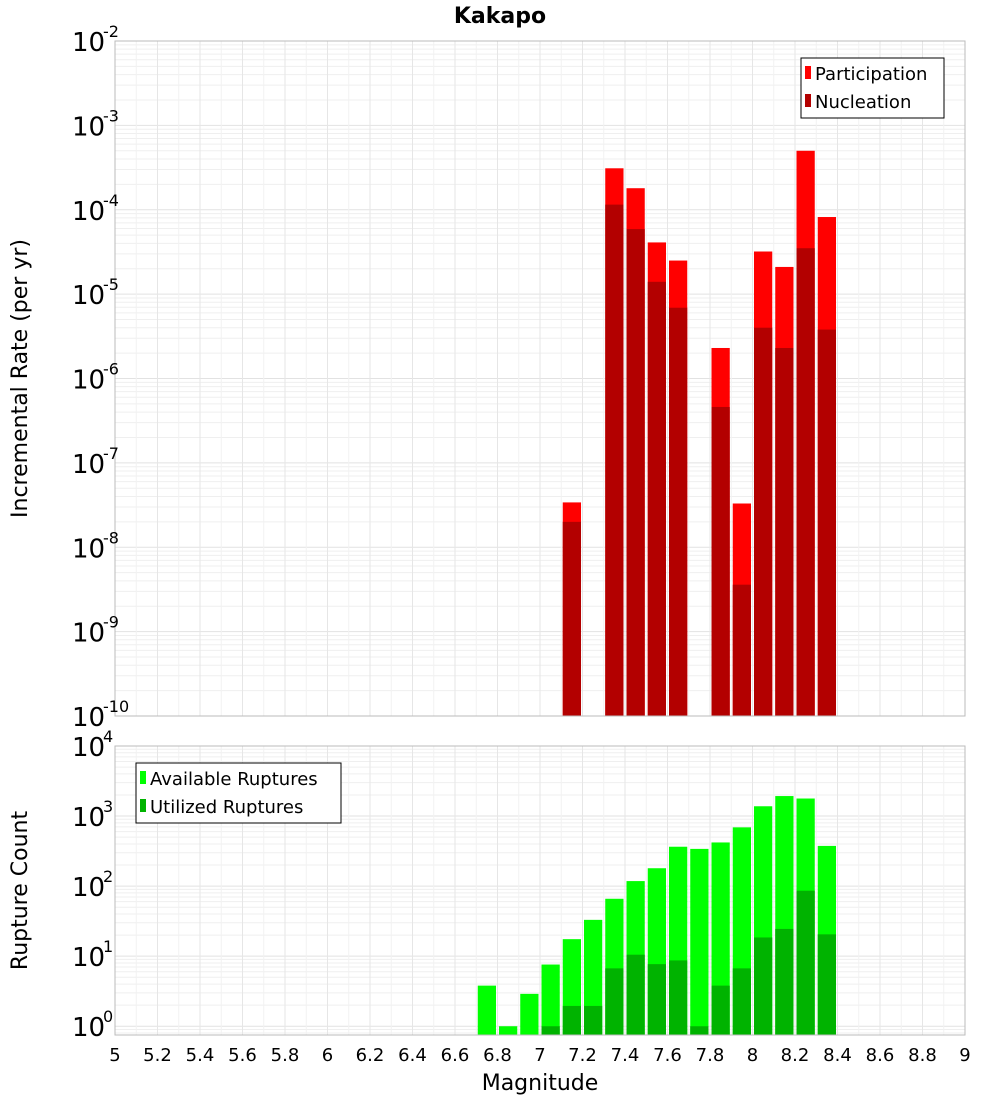 This screenshot has height=1100, width=1000. I want to click on y-tick-label-exponent: -3, so click(111, 115).